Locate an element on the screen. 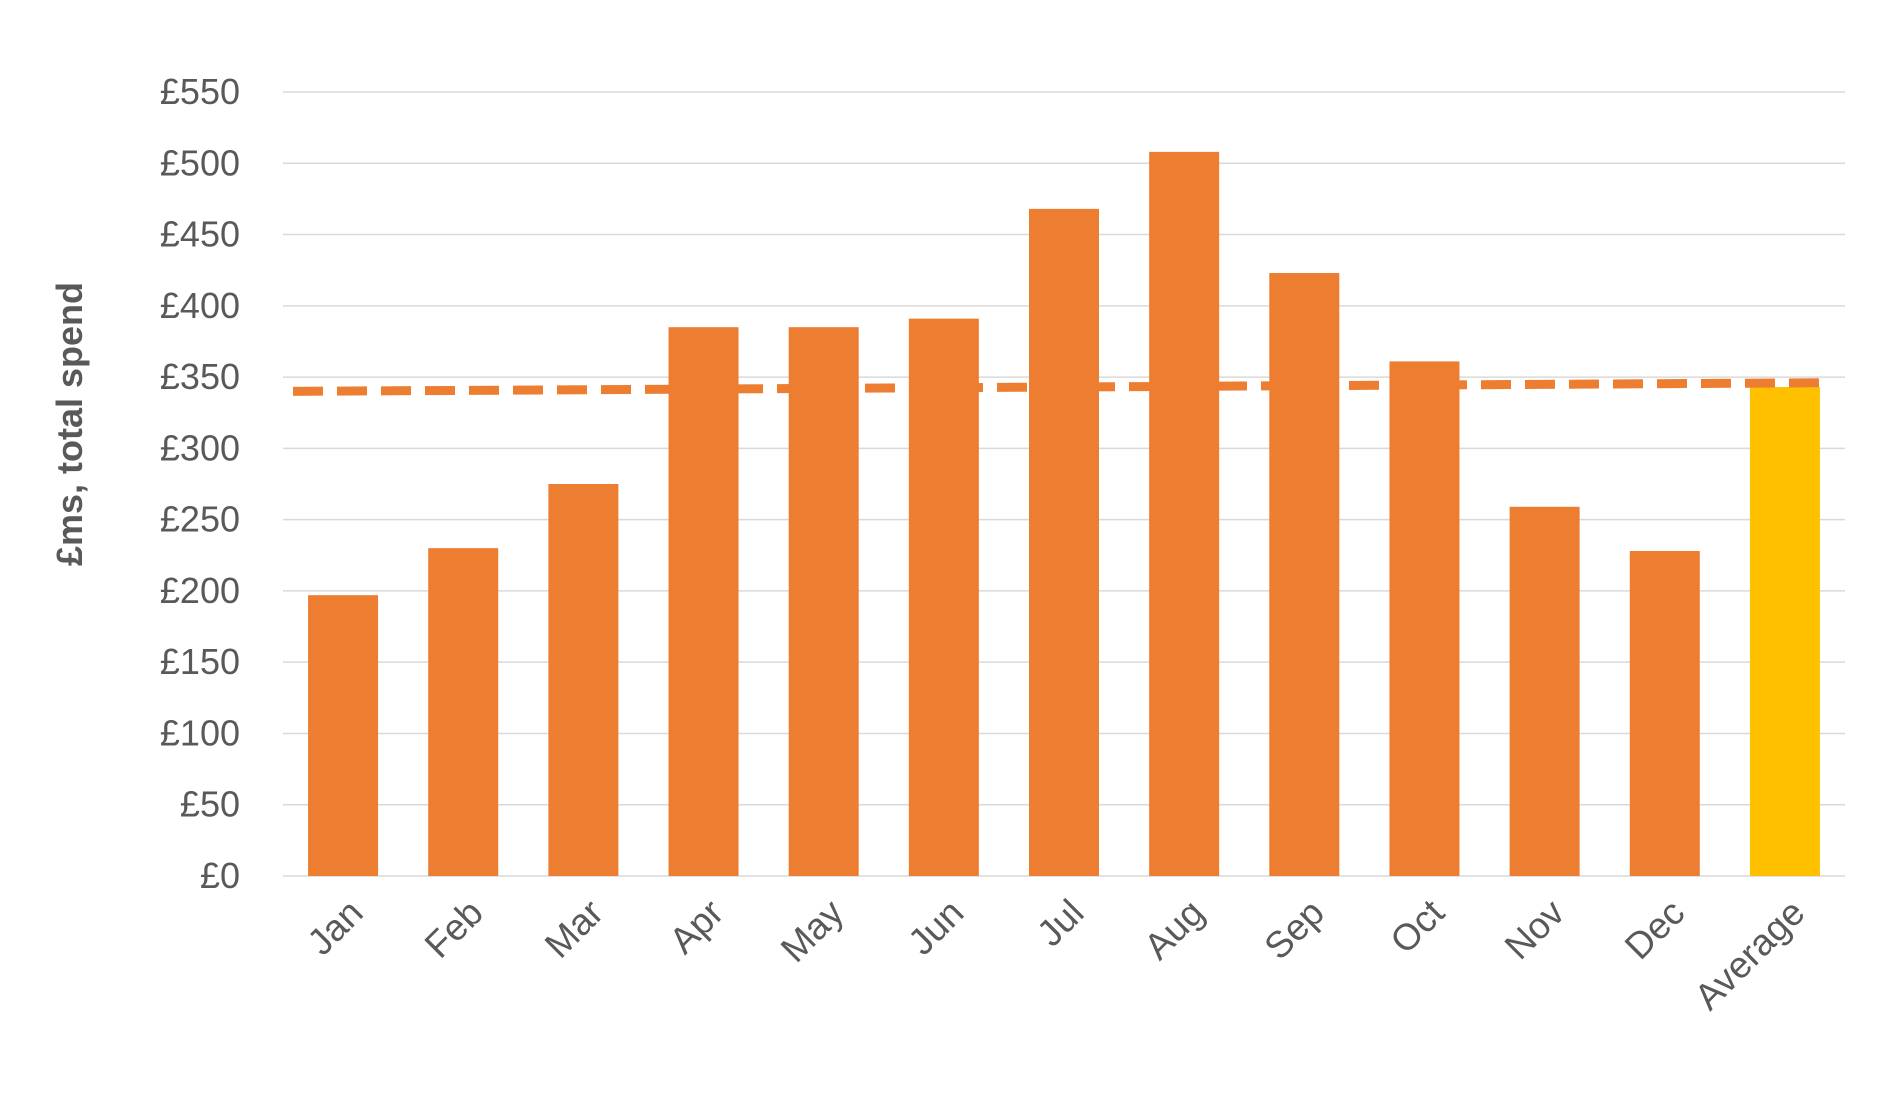  bar-oct is located at coordinates (1424, 619).